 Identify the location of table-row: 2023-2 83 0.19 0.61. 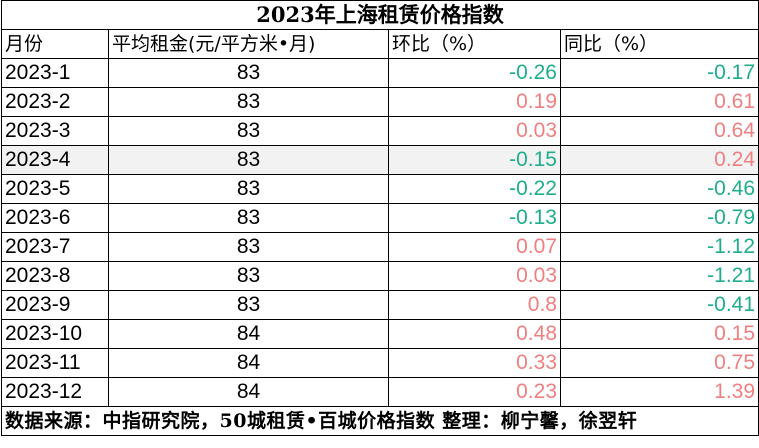
(380, 102).